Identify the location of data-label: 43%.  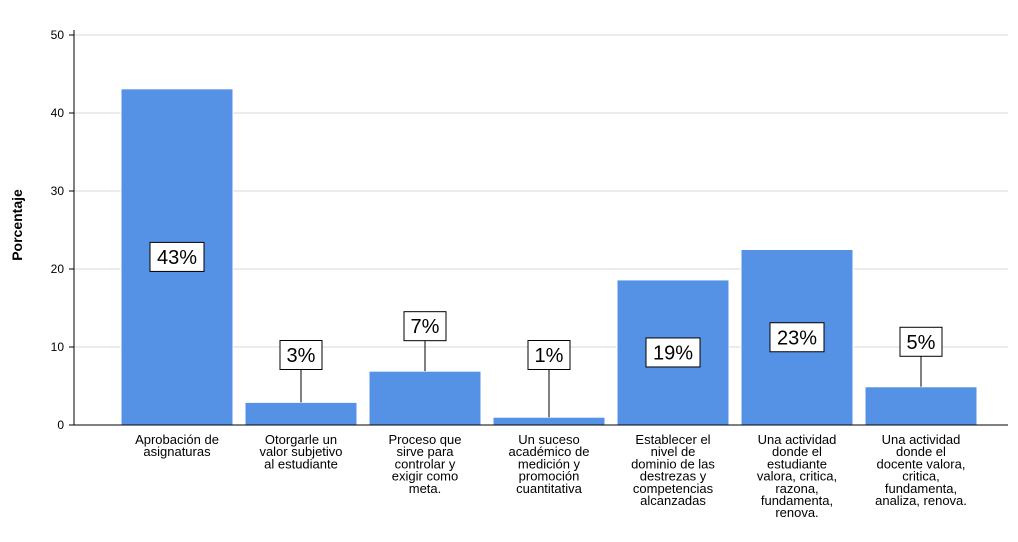
(177, 258).